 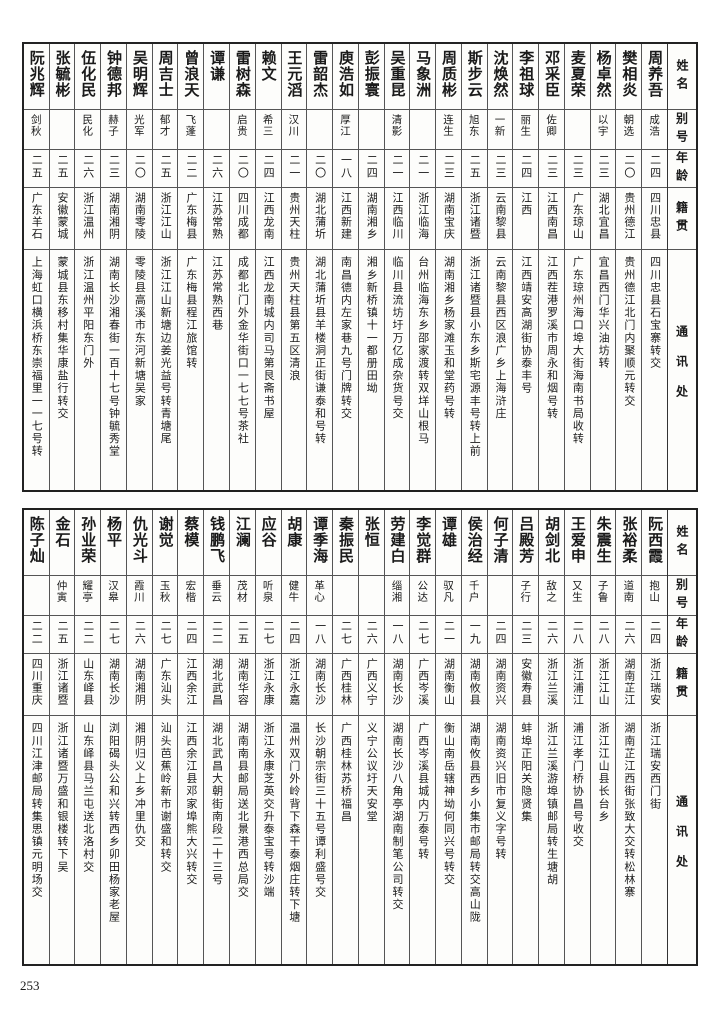 What do you see at coordinates (629, 77) in the screenshot?
I see `person-name: 樊相炎` at bounding box center [629, 77].